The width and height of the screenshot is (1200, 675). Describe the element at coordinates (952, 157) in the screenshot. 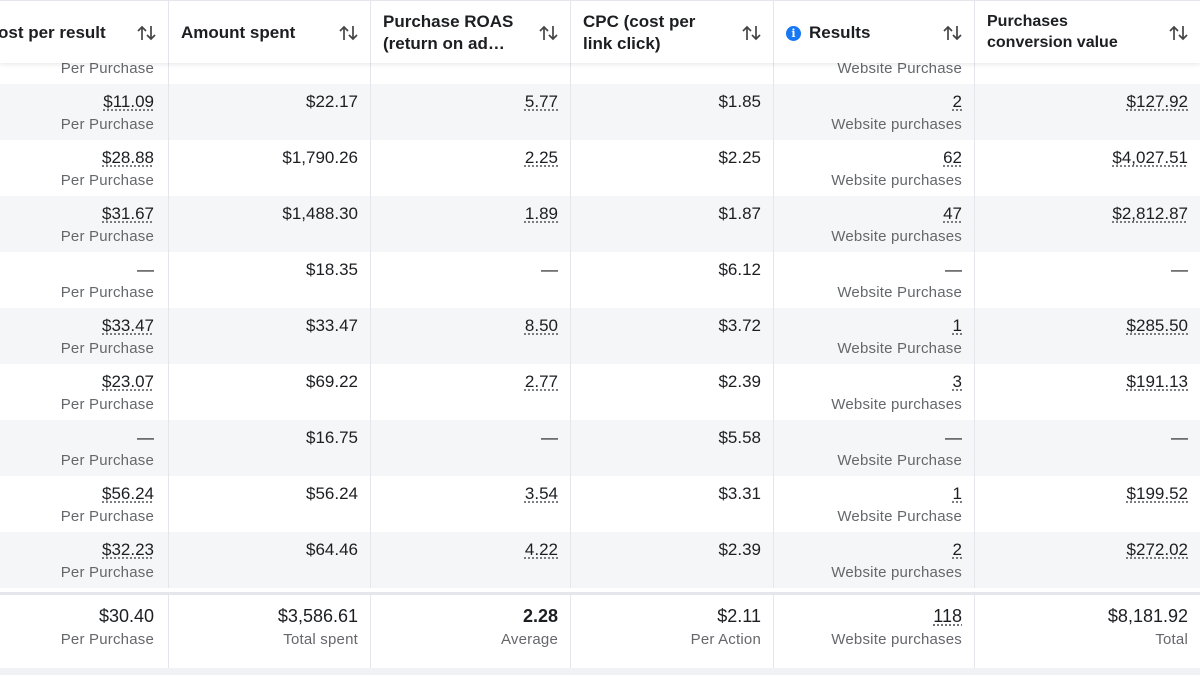

I see `results-value: 62` at that location.